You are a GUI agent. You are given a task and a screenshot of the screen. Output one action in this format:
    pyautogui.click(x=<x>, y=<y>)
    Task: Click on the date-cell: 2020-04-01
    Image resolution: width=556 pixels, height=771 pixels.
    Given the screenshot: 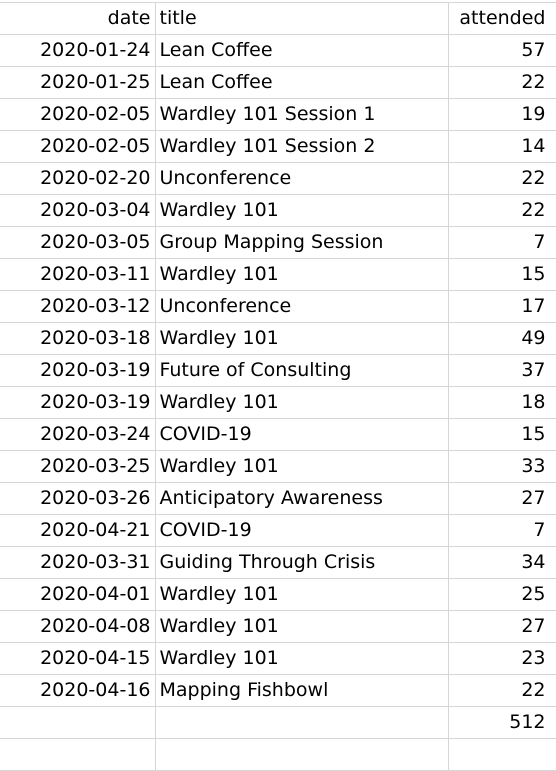 What is the action you would take?
    pyautogui.click(x=78, y=594)
    